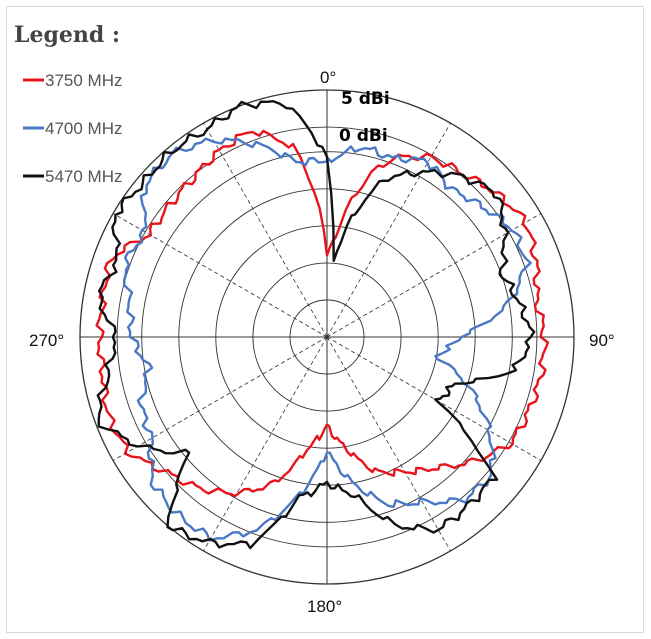 Image resolution: width=651 pixels, height=639 pixels. What do you see at coordinates (83, 128) in the screenshot?
I see `legend-label-4700: 4700 MHz` at bounding box center [83, 128].